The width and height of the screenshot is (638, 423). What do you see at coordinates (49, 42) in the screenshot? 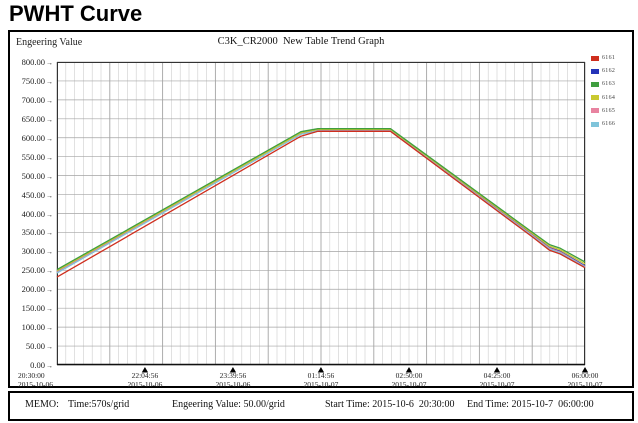
I see `y-axis-title: Engeering Value` at bounding box center [49, 42].